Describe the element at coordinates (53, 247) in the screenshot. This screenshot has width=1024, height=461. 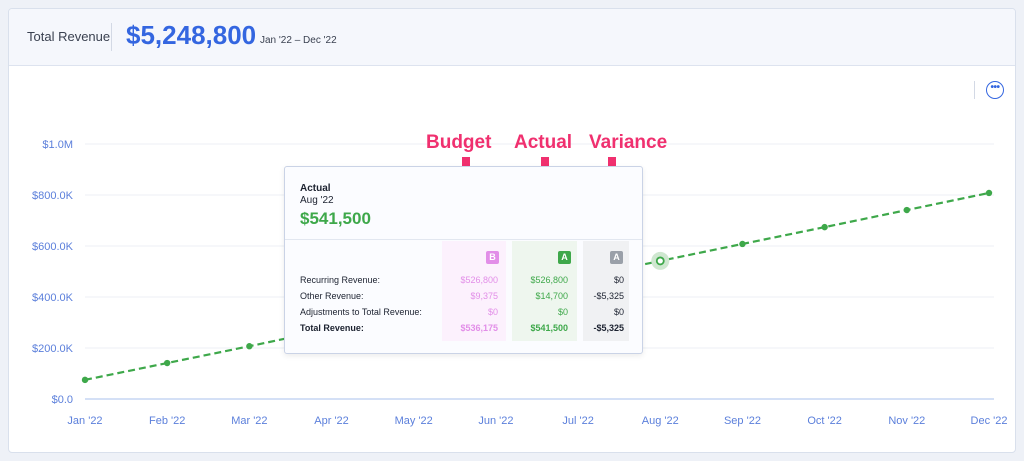
I see `y-tick-label: $600.0K` at that location.